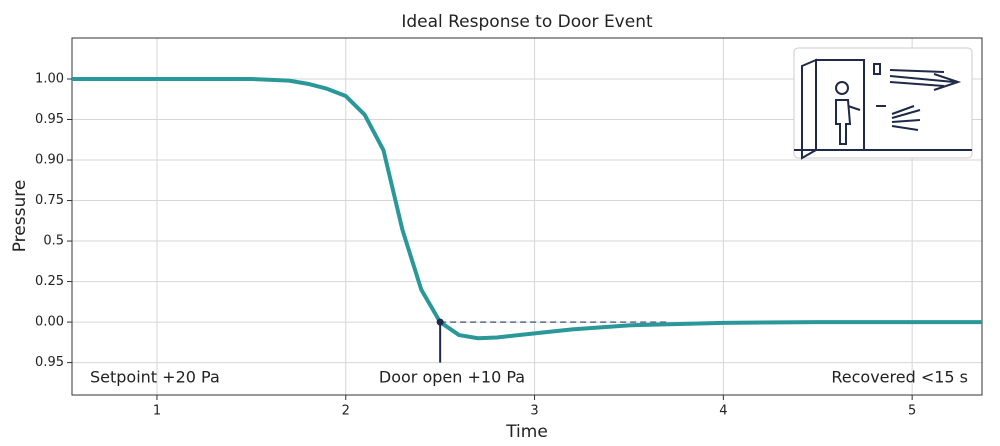 Image resolution: width=1000 pixels, height=446 pixels. Describe the element at coordinates (527, 22) in the screenshot. I see `chart-title: Ideal Response to Door Event` at that location.